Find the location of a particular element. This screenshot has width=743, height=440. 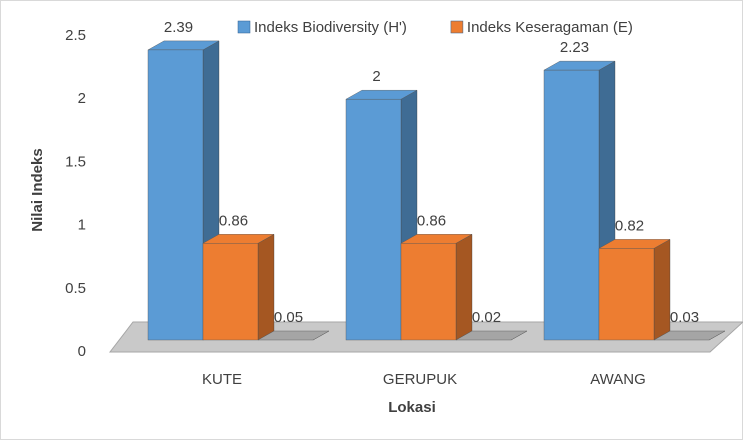

data-label: 2.39 is located at coordinates (178, 27).